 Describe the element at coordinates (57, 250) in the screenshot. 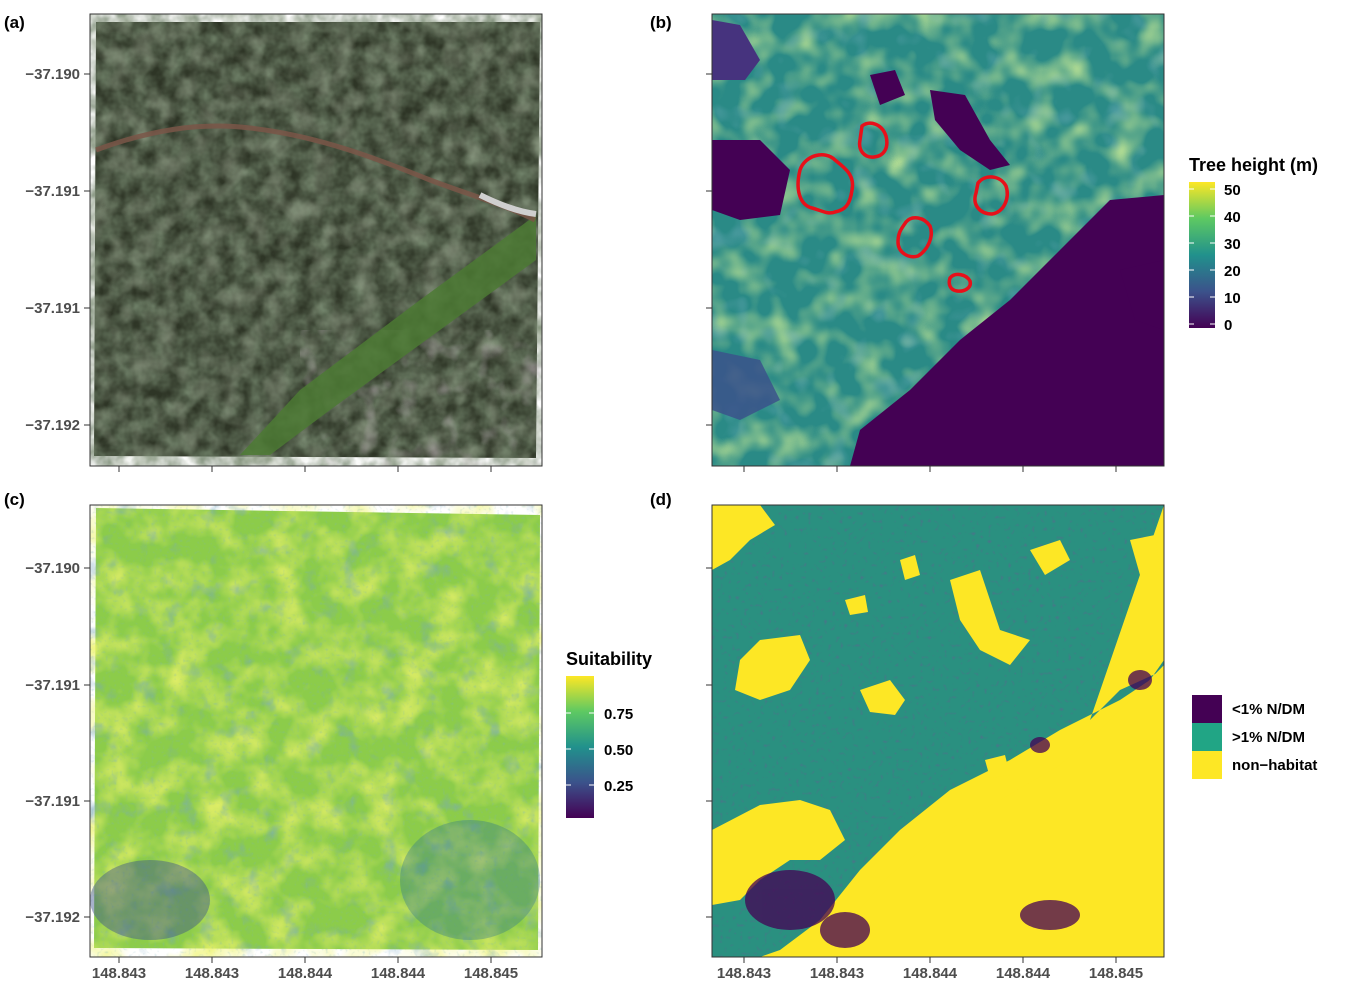

I see `panel-a-y-axis: −37.190 −37.191 −37.191 −37.192` at that location.